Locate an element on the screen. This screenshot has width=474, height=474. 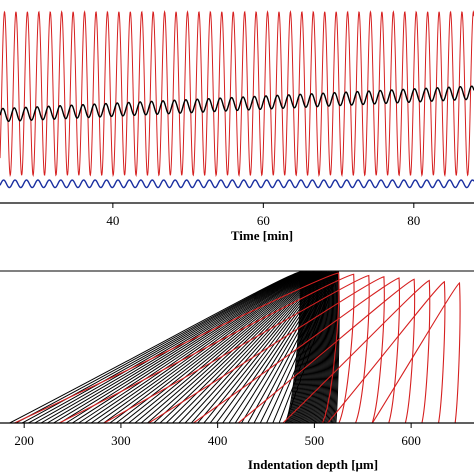
depth-tick-label: 200 is located at coordinates (24, 440).